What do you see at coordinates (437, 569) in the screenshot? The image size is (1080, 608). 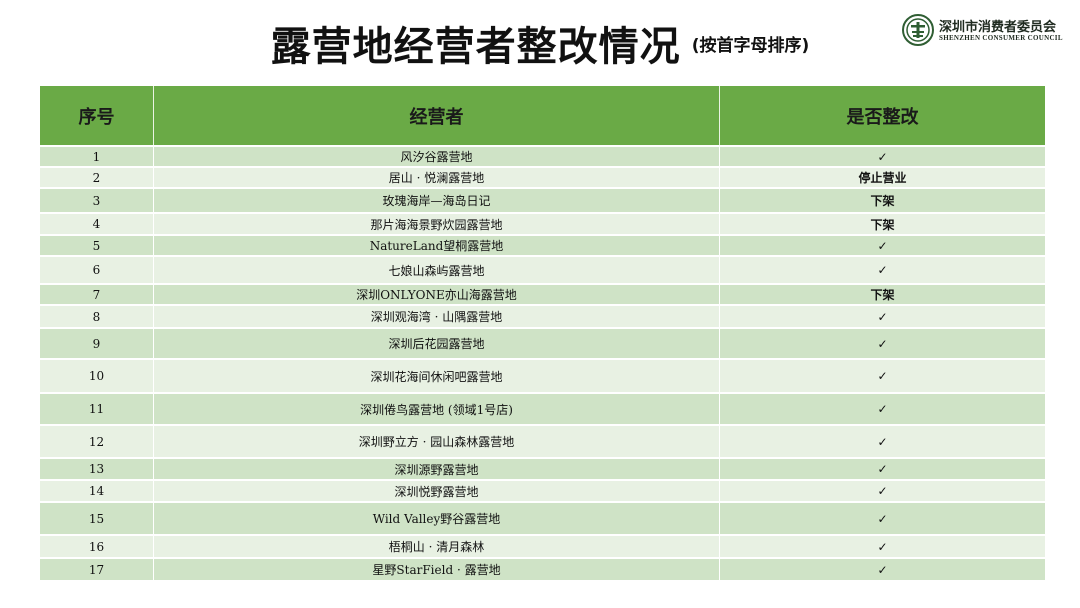 I see `row-operator: 星野StarField · 露营地` at bounding box center [437, 569].